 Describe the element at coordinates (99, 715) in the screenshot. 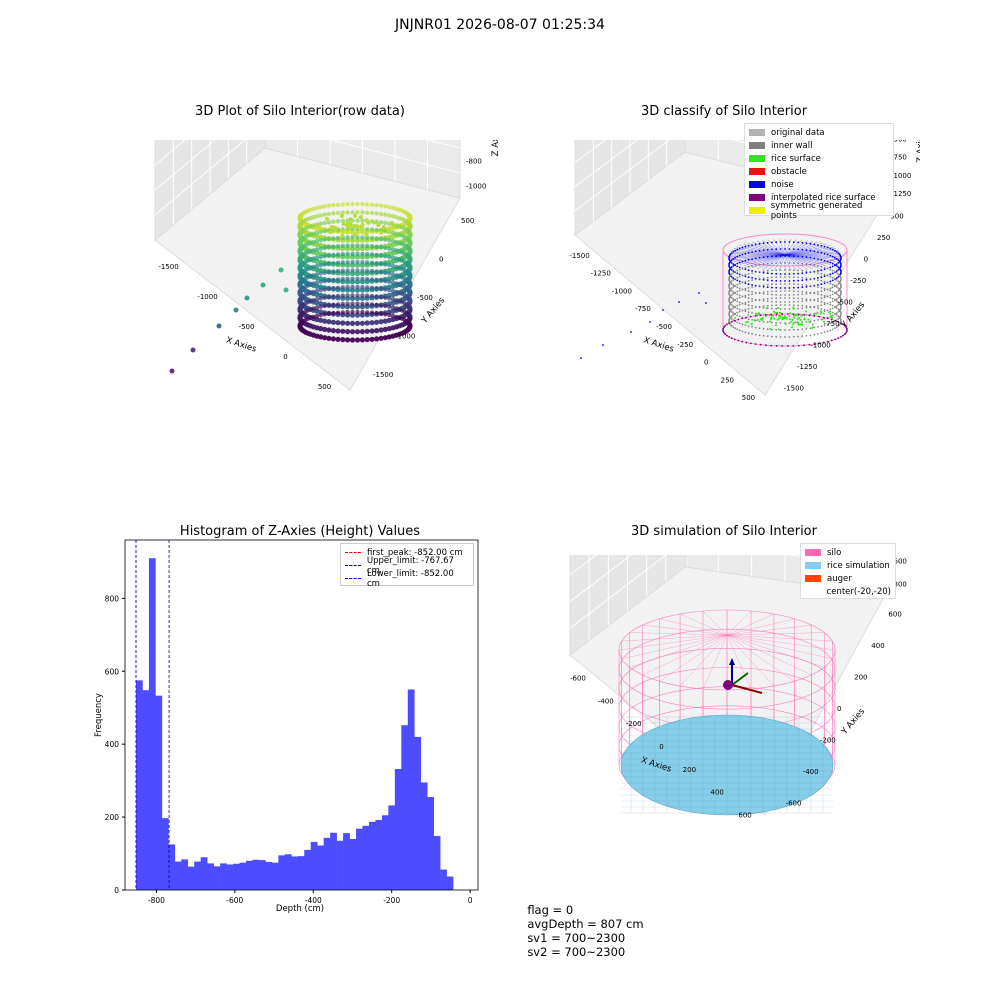

I see `histogram-ylabel: Frequency` at that location.